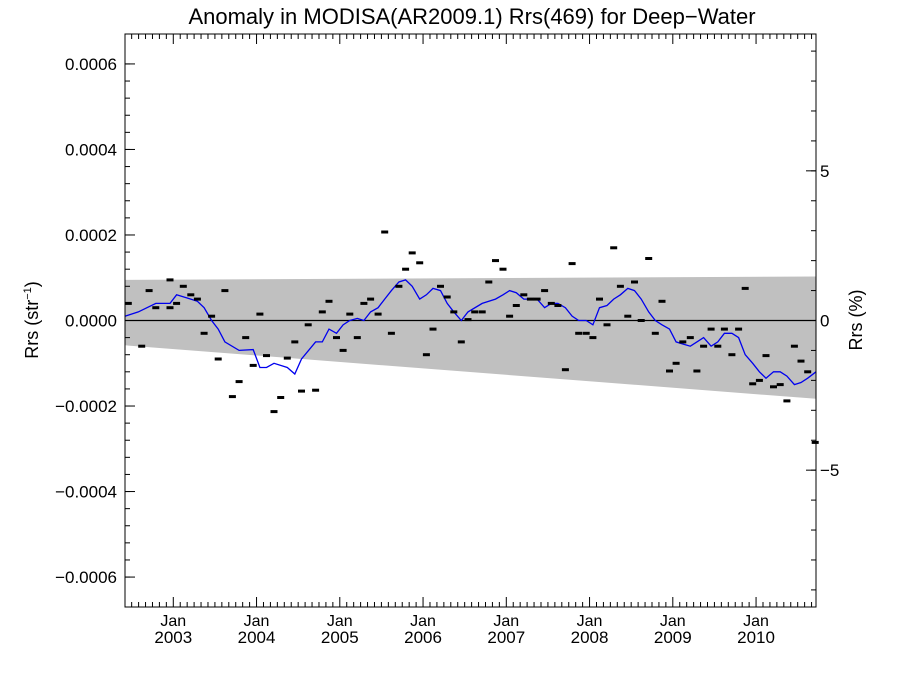 Image resolution: width=900 pixels, height=675 pixels. What do you see at coordinates (28, 293) in the screenshot?
I see `y-axis-label-superscript: −1` at bounding box center [28, 293].